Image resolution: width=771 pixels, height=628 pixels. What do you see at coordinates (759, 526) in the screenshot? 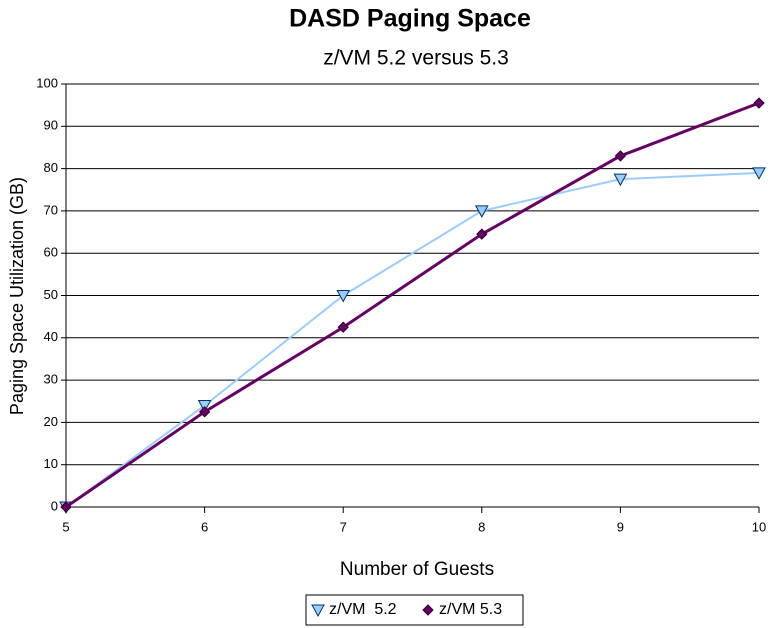
I see `x-tick-label: 10` at bounding box center [759, 526].